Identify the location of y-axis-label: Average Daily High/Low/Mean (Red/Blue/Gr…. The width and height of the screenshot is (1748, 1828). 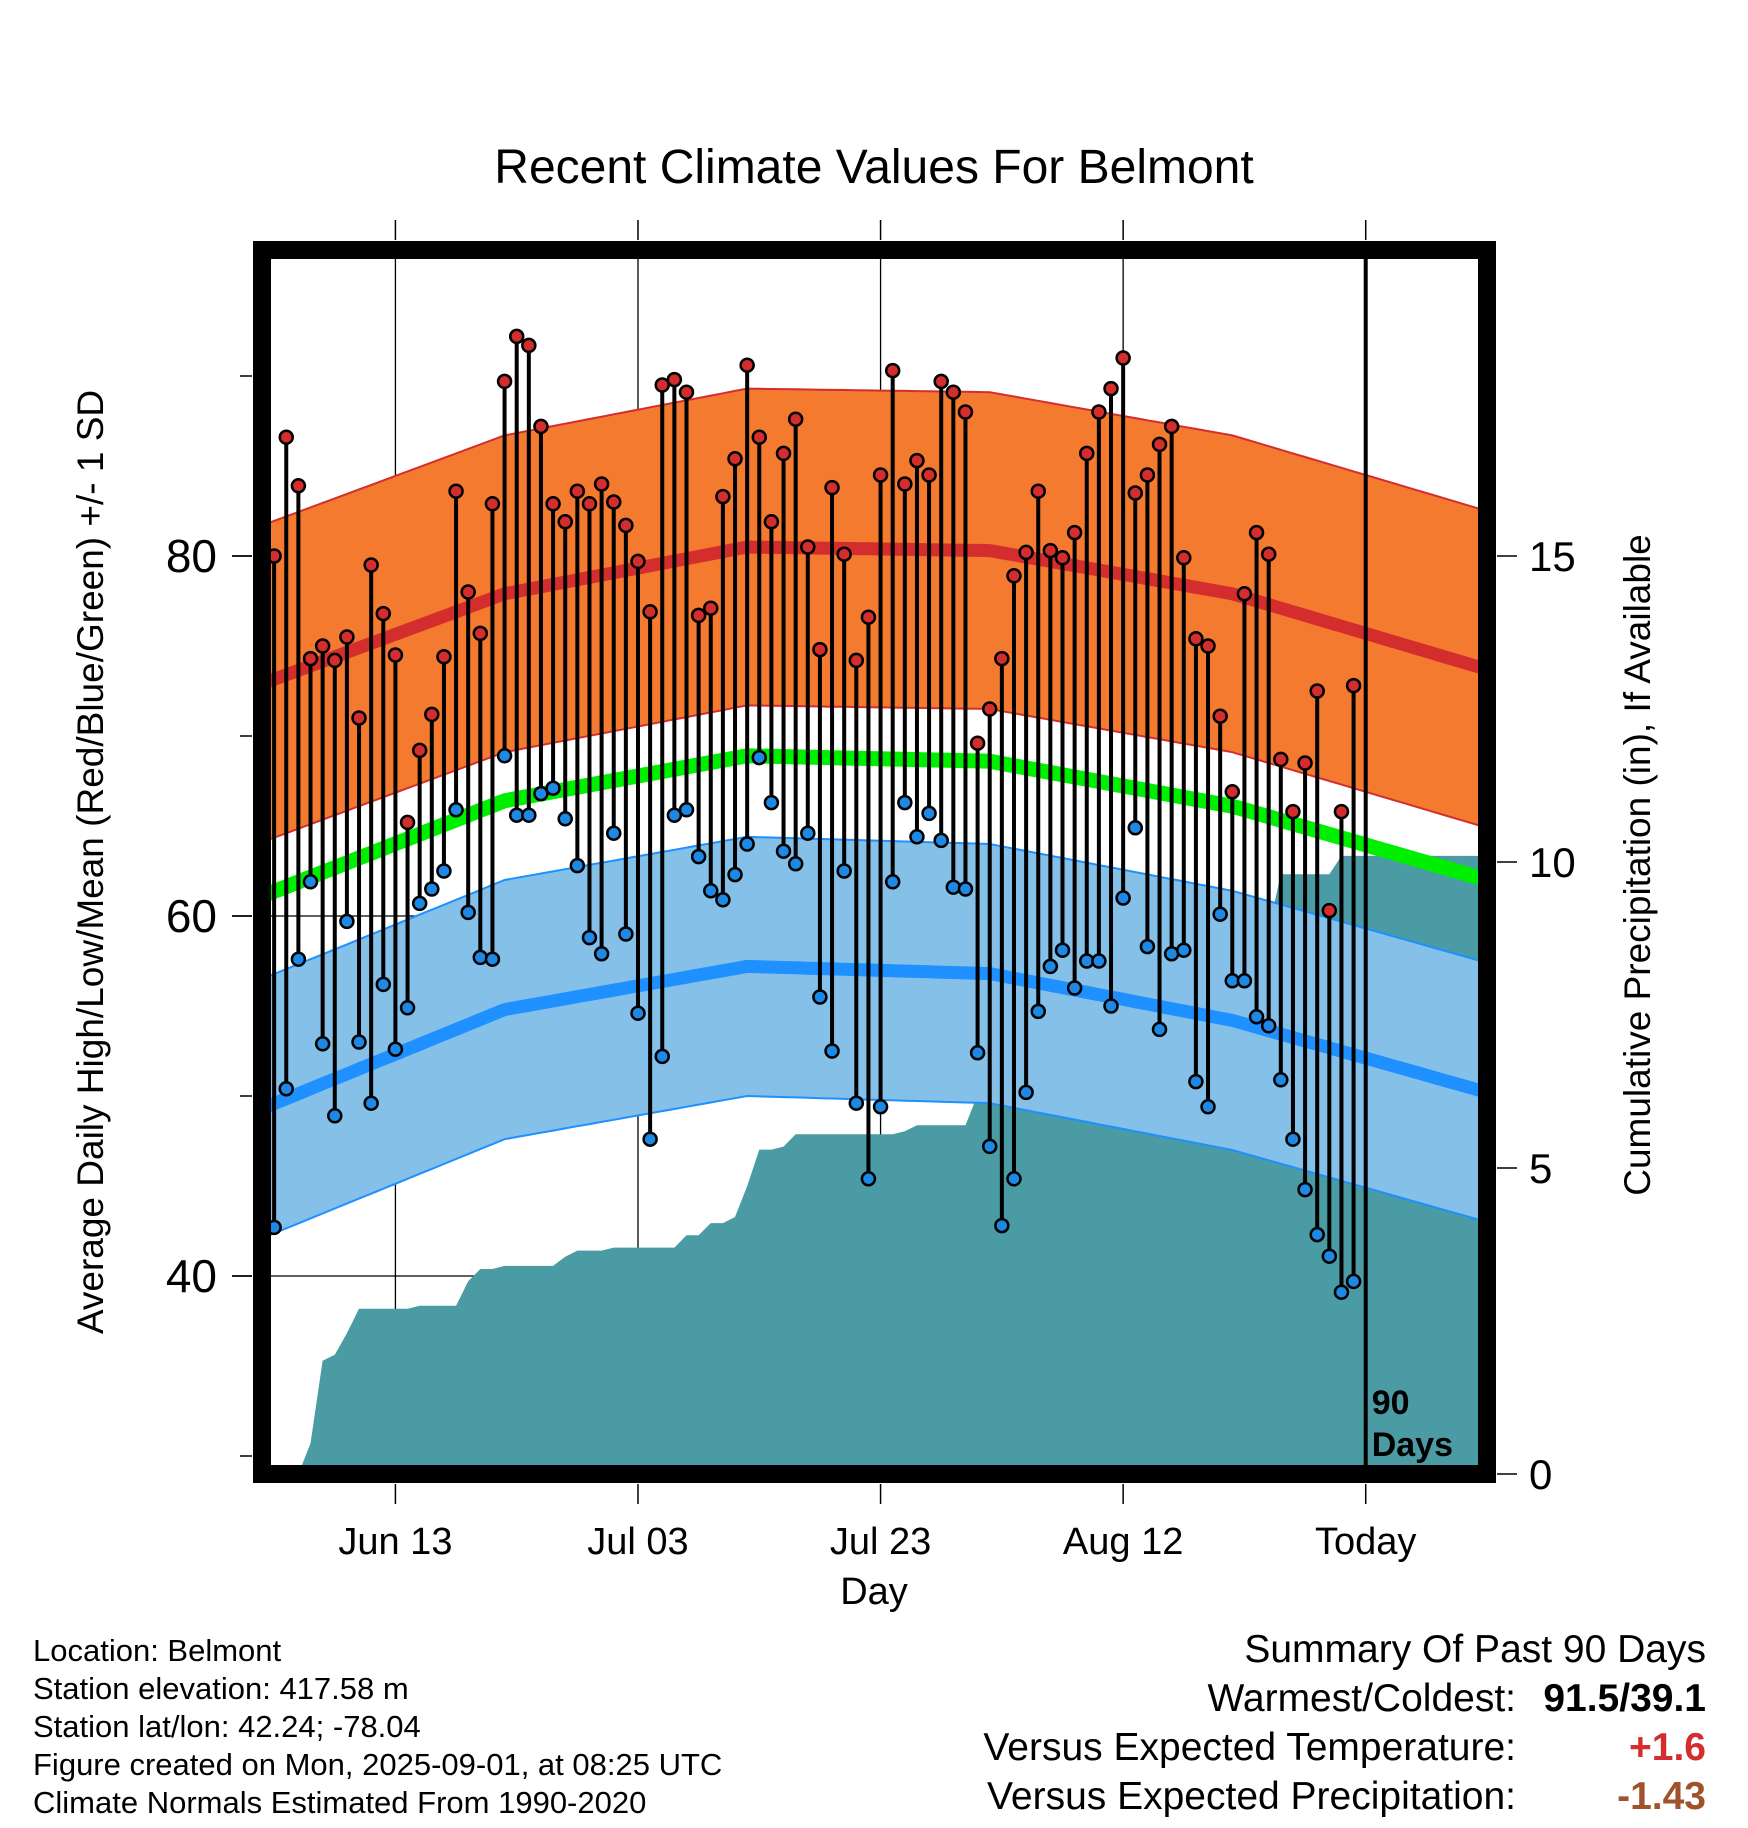
(90, 862).